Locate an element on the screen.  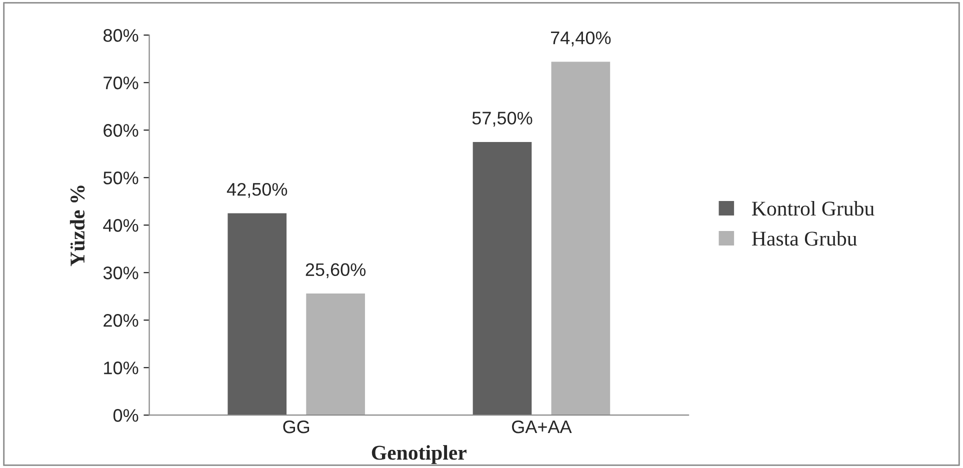
y-tick-label: 0% is located at coordinates (125, 415).